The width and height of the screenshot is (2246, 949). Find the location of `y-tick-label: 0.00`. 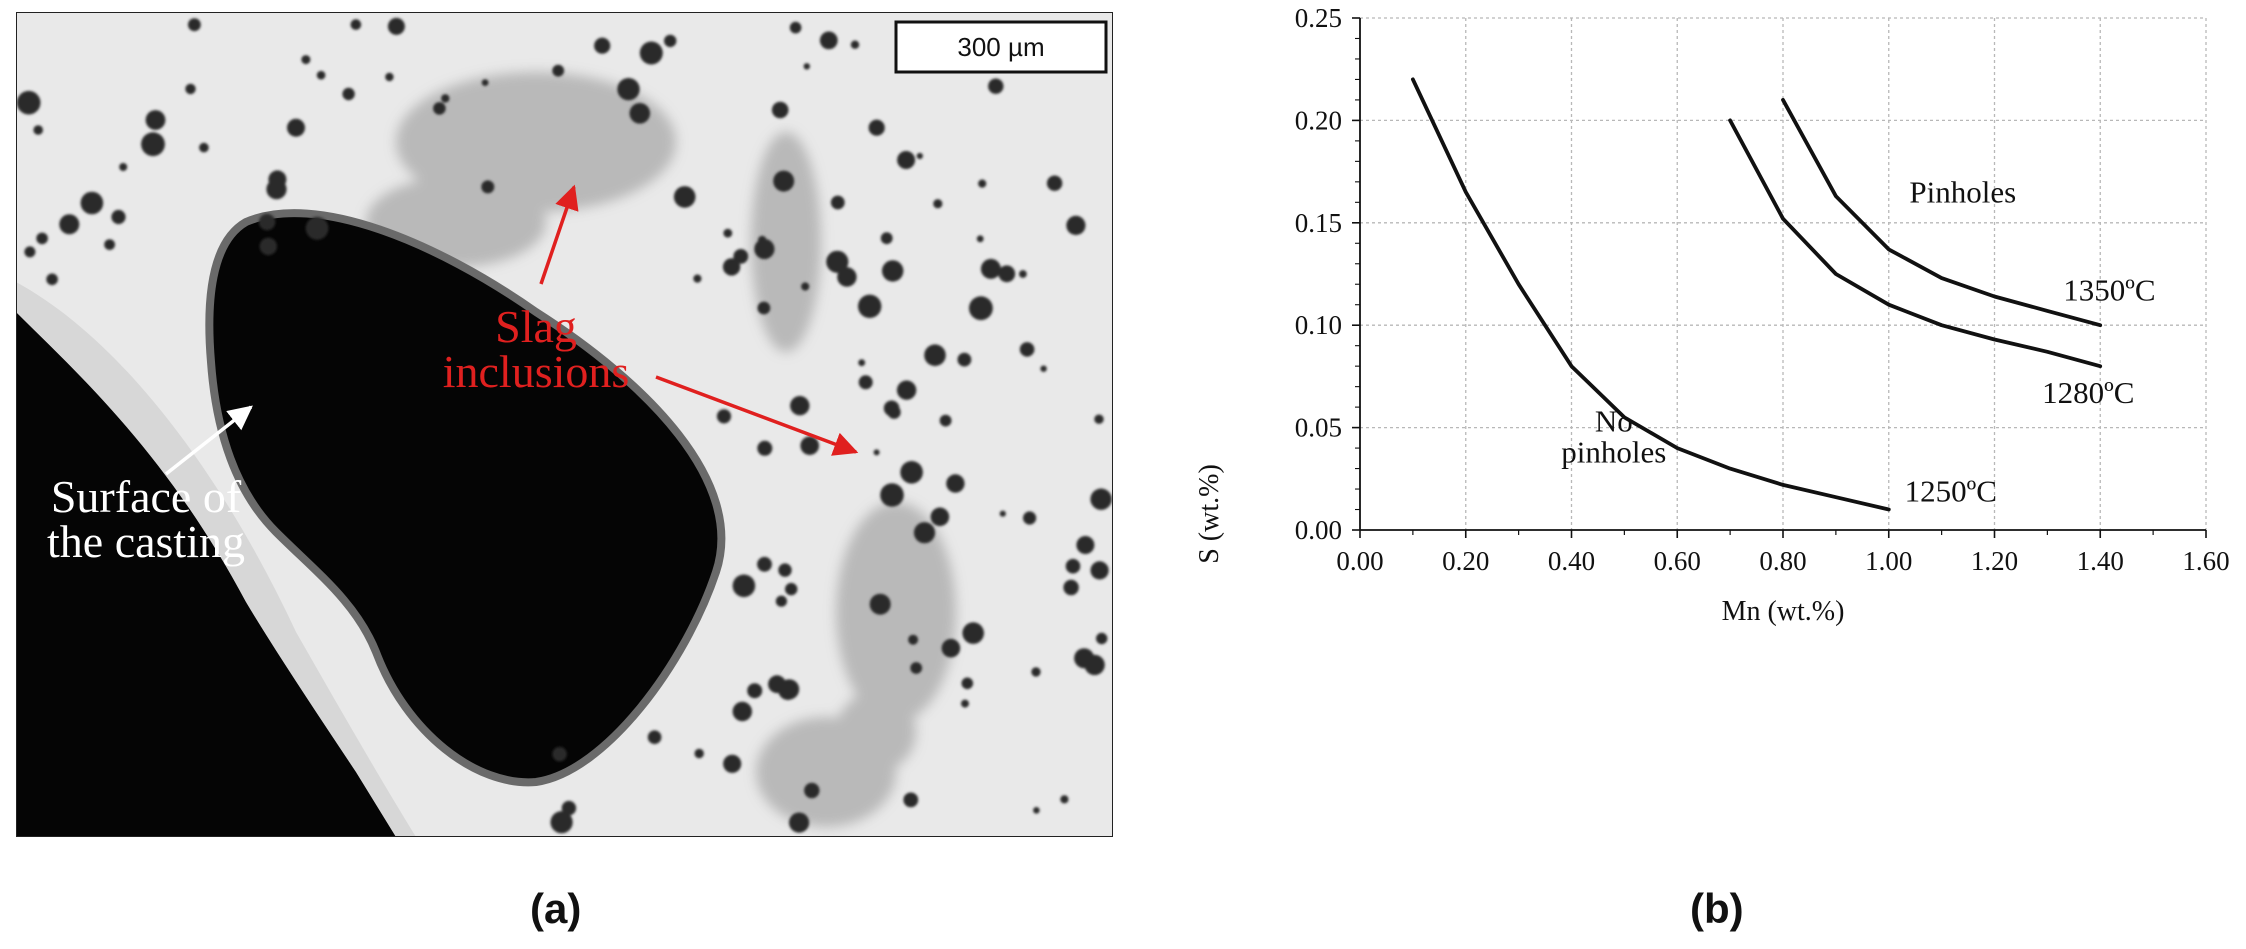

y-tick-label: 0.00 is located at coordinates (1318, 530).